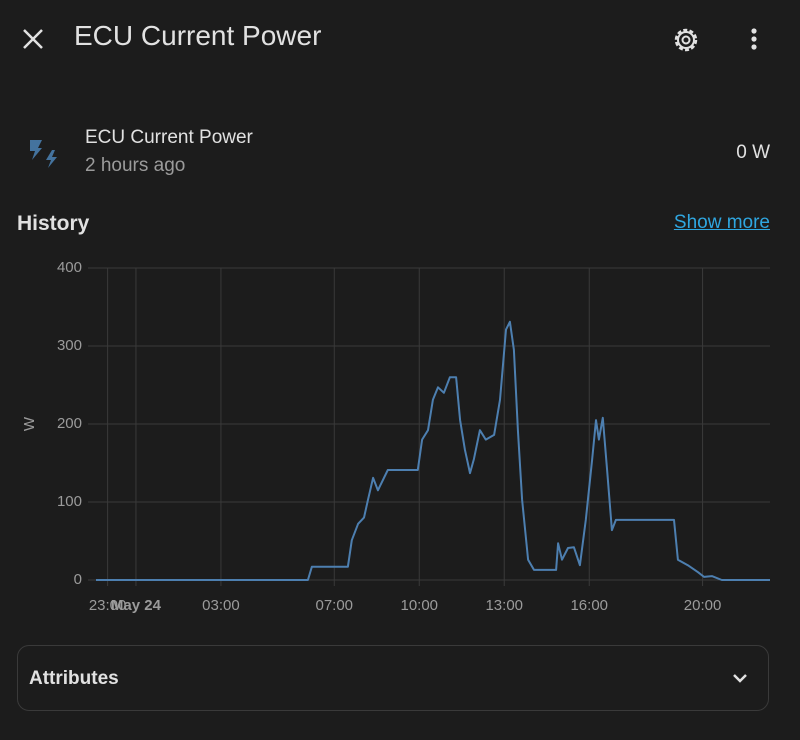 The width and height of the screenshot is (800, 740). I want to click on entity-icon, so click(43, 154).